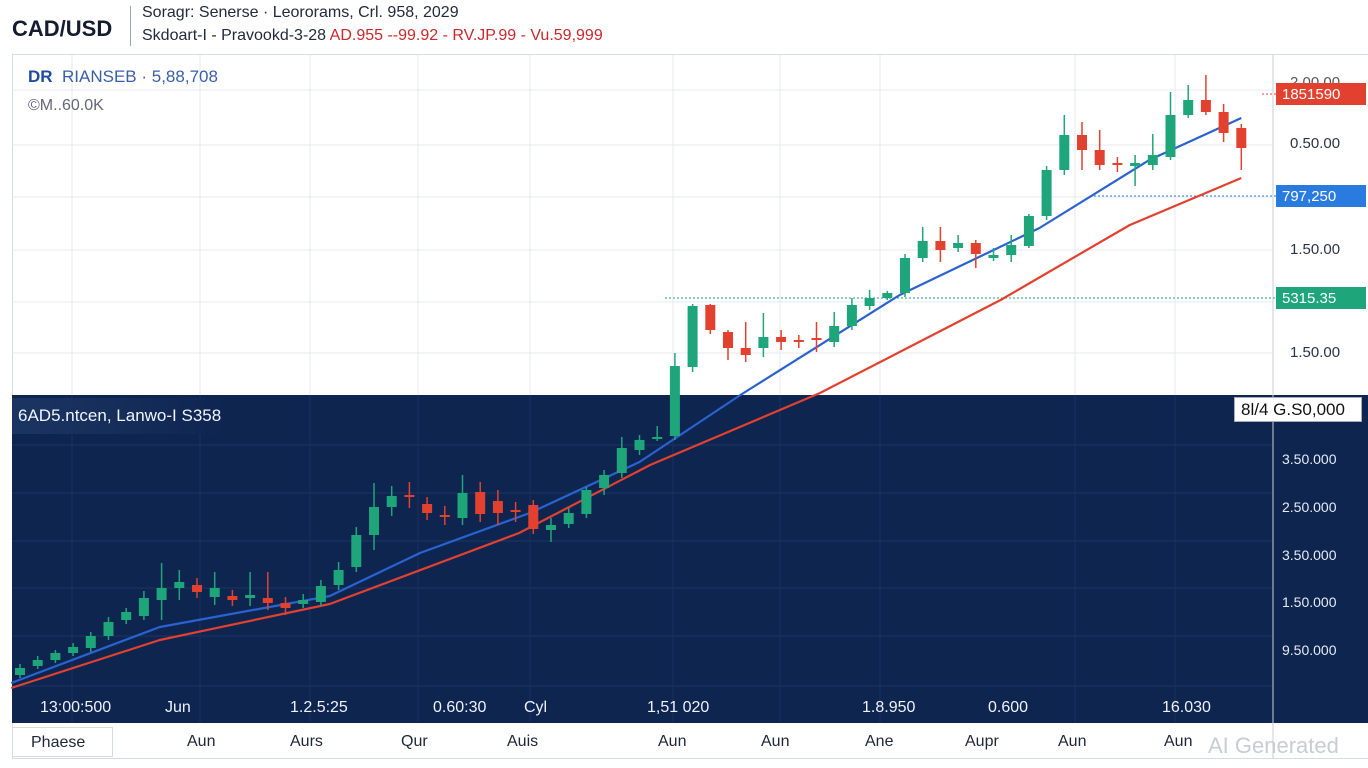  What do you see at coordinates (140, 76) in the screenshot?
I see `series-label: RIANSEB · 5,88,708` at bounding box center [140, 76].